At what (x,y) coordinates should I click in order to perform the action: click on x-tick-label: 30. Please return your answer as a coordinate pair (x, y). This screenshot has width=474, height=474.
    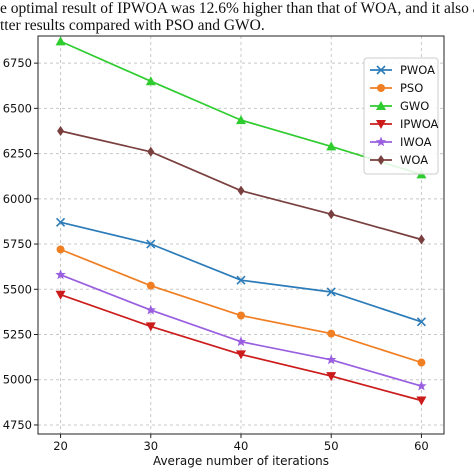
    Looking at the image, I should click on (150, 446).